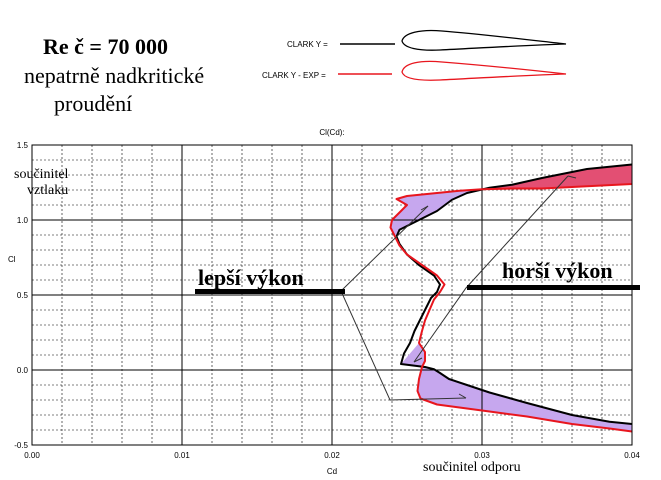 The image size is (661, 480). I want to click on x-tick-labels: 0.00 0.01 0.02 0.03 0.04, so click(332, 455).